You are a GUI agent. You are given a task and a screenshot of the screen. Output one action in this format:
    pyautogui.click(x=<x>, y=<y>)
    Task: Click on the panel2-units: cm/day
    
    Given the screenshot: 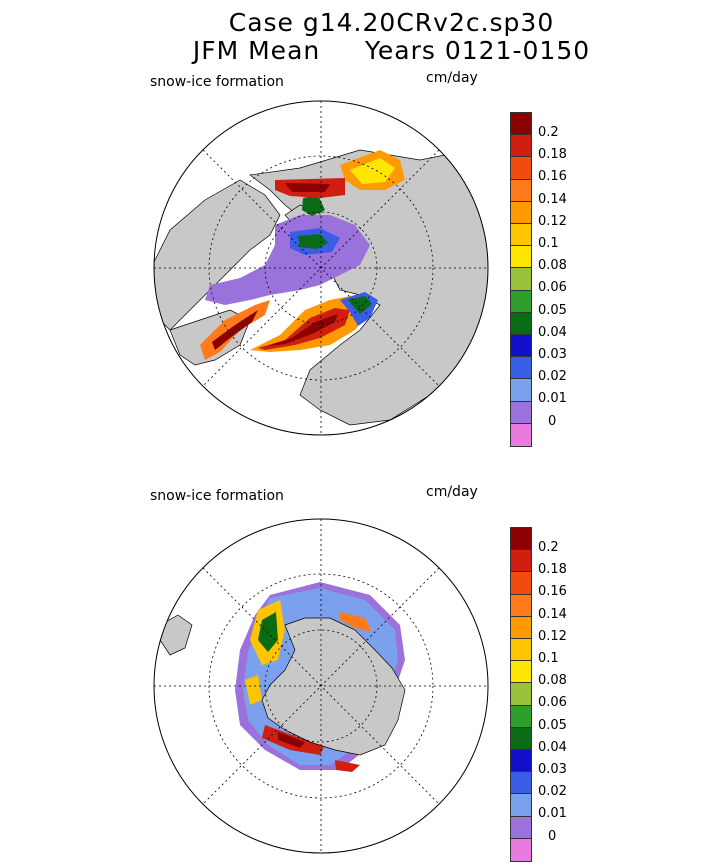 What is the action you would take?
    pyautogui.click(x=452, y=492)
    